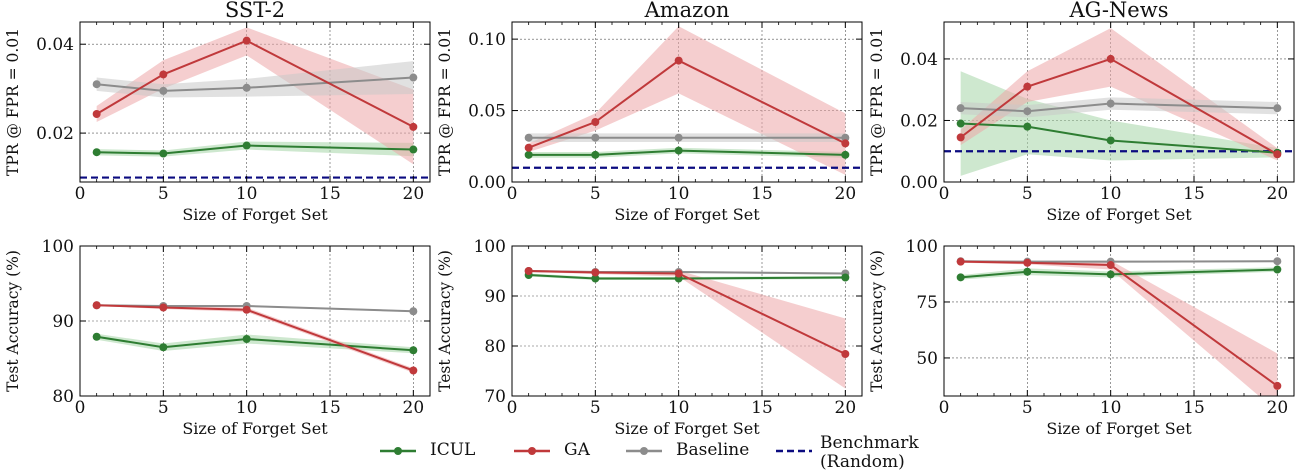 Image resolution: width=1301 pixels, height=472 pixels. Describe the element at coordinates (927, 359) in the screenshot. I see `y-tick-label: 50` at that location.